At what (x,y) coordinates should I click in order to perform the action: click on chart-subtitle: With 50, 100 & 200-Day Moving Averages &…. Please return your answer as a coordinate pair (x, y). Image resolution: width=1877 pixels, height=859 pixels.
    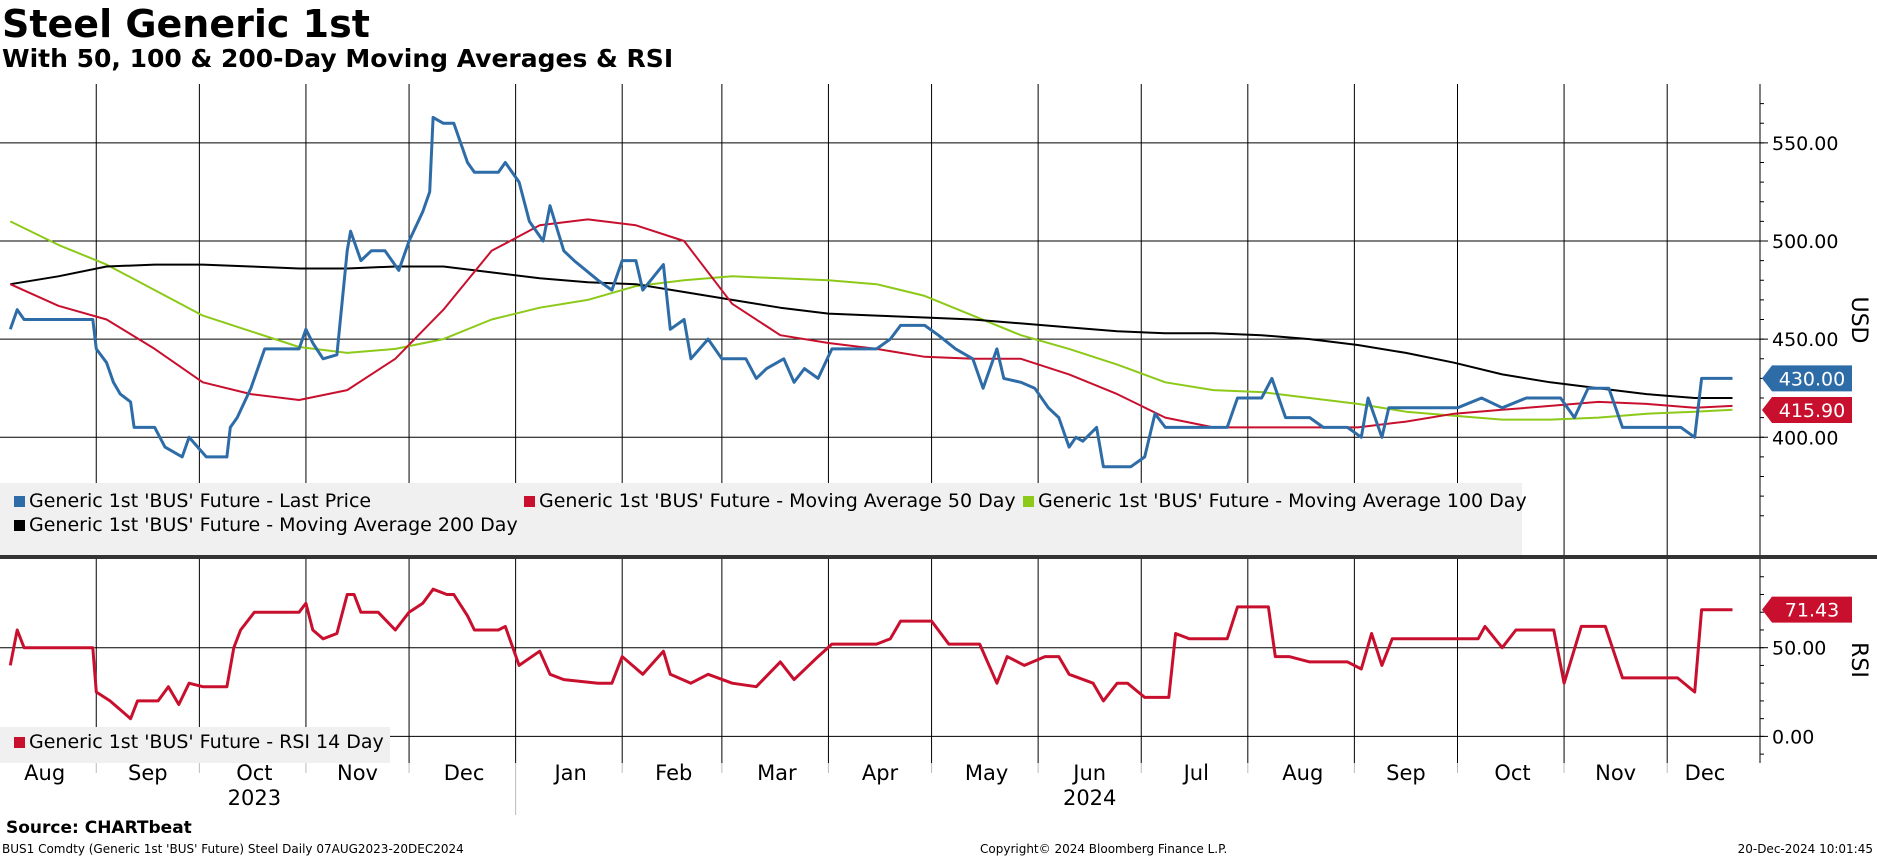
    Looking at the image, I should click on (338, 58).